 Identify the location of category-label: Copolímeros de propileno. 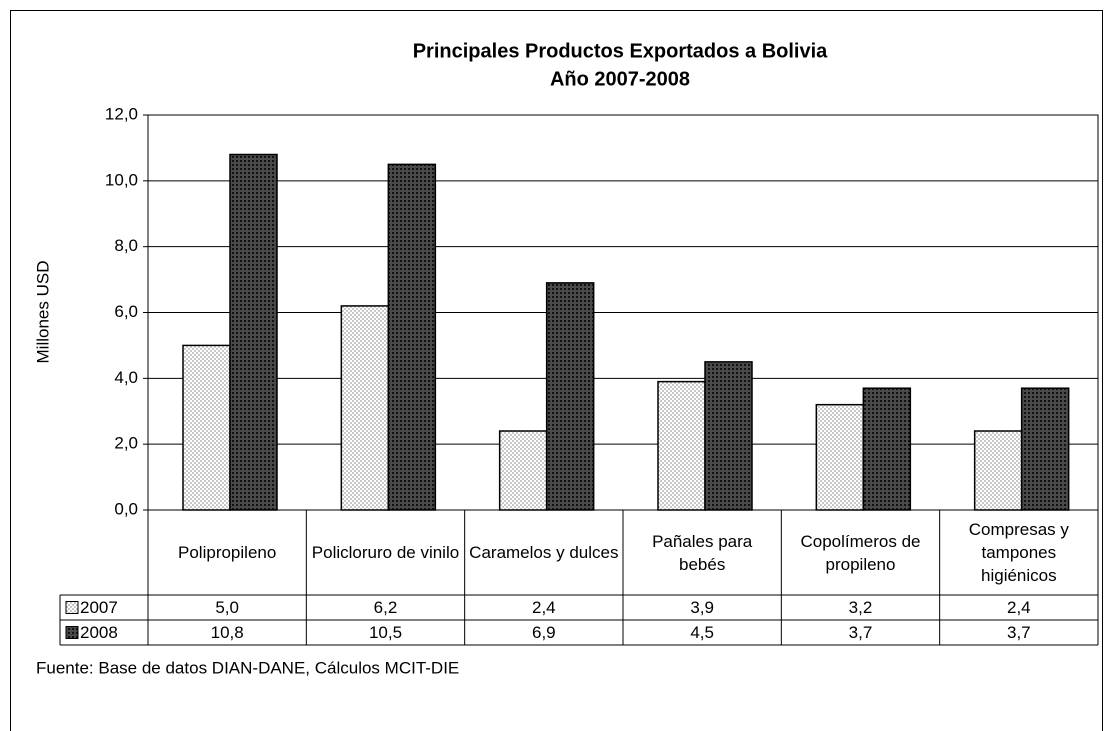
(860, 552).